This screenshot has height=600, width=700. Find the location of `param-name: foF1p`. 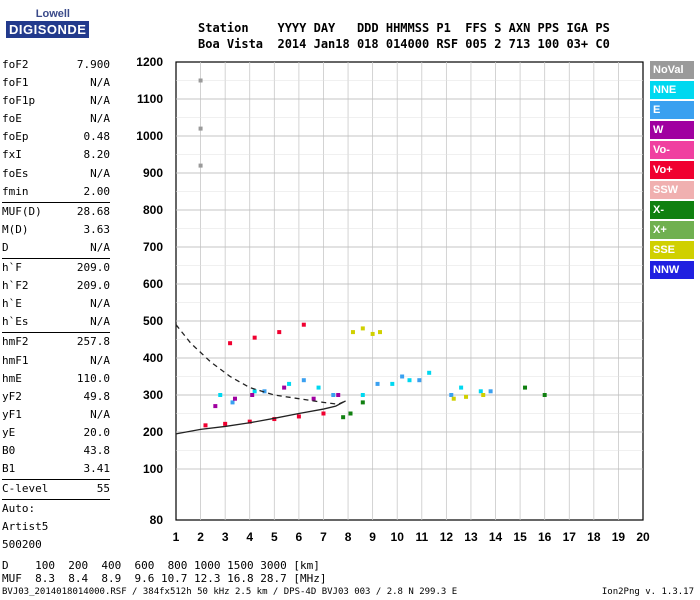

param-name: foF1p is located at coordinates (19, 101).